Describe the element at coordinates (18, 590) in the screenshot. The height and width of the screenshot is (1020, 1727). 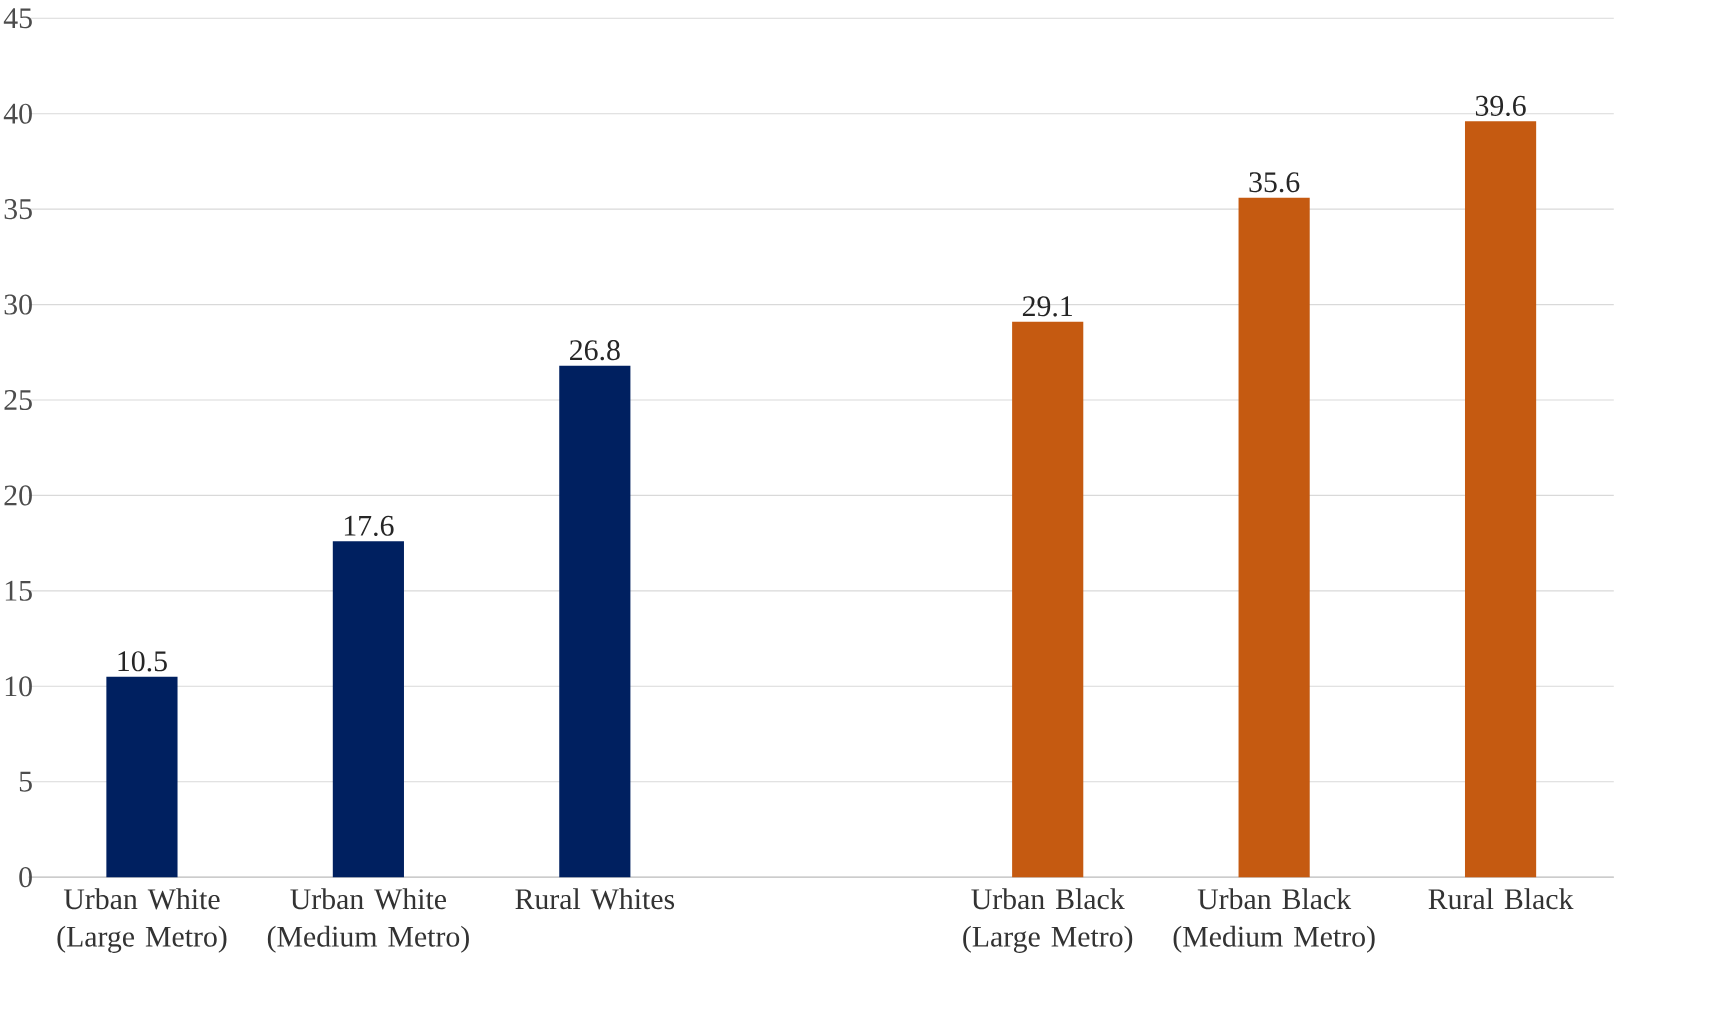
I see `y-tick-label: 15` at that location.